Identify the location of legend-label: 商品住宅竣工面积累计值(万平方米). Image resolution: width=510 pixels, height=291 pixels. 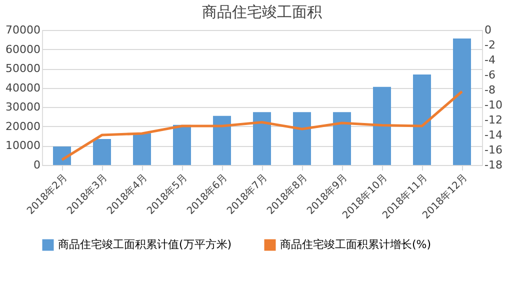
(145, 244).